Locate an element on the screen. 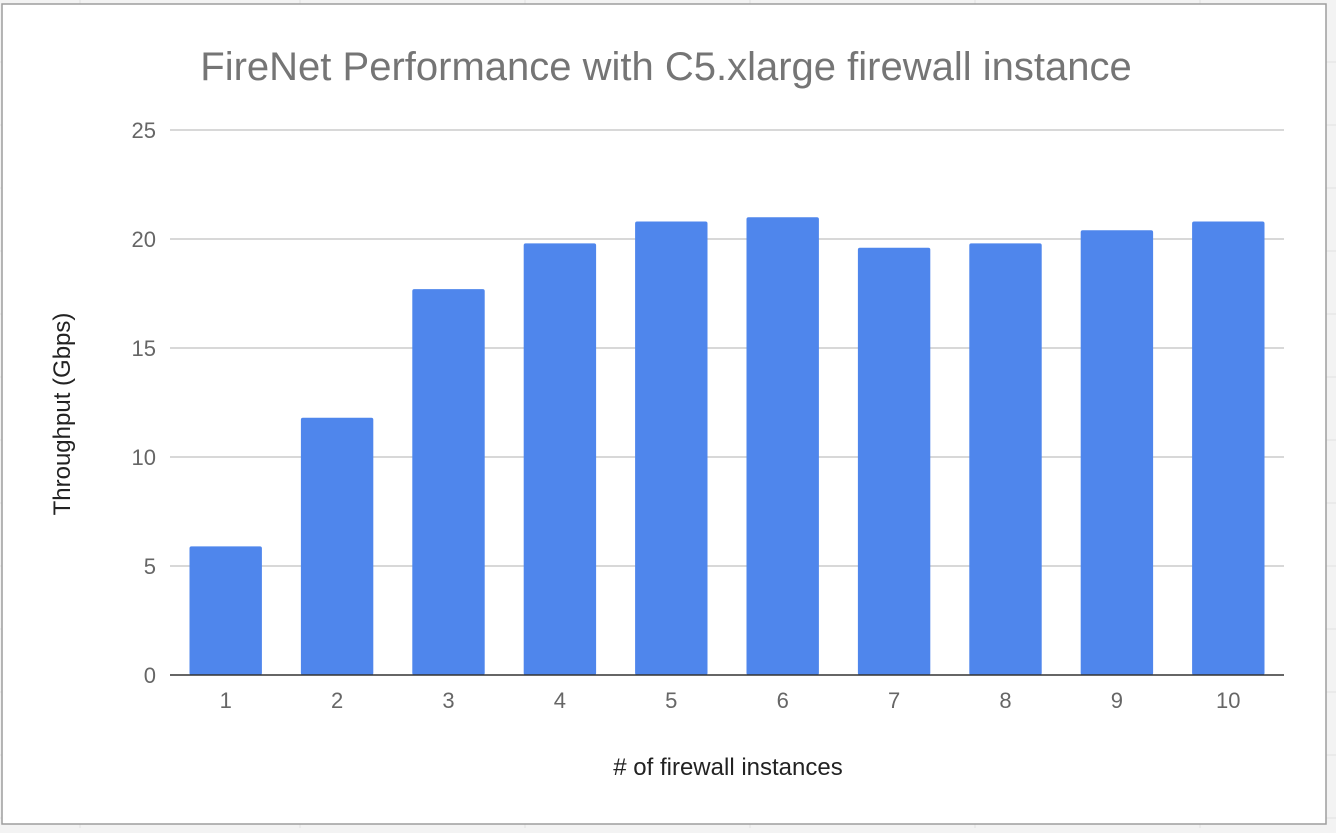 The height and width of the screenshot is (833, 1336). x-tick-label: 7 is located at coordinates (894, 700).